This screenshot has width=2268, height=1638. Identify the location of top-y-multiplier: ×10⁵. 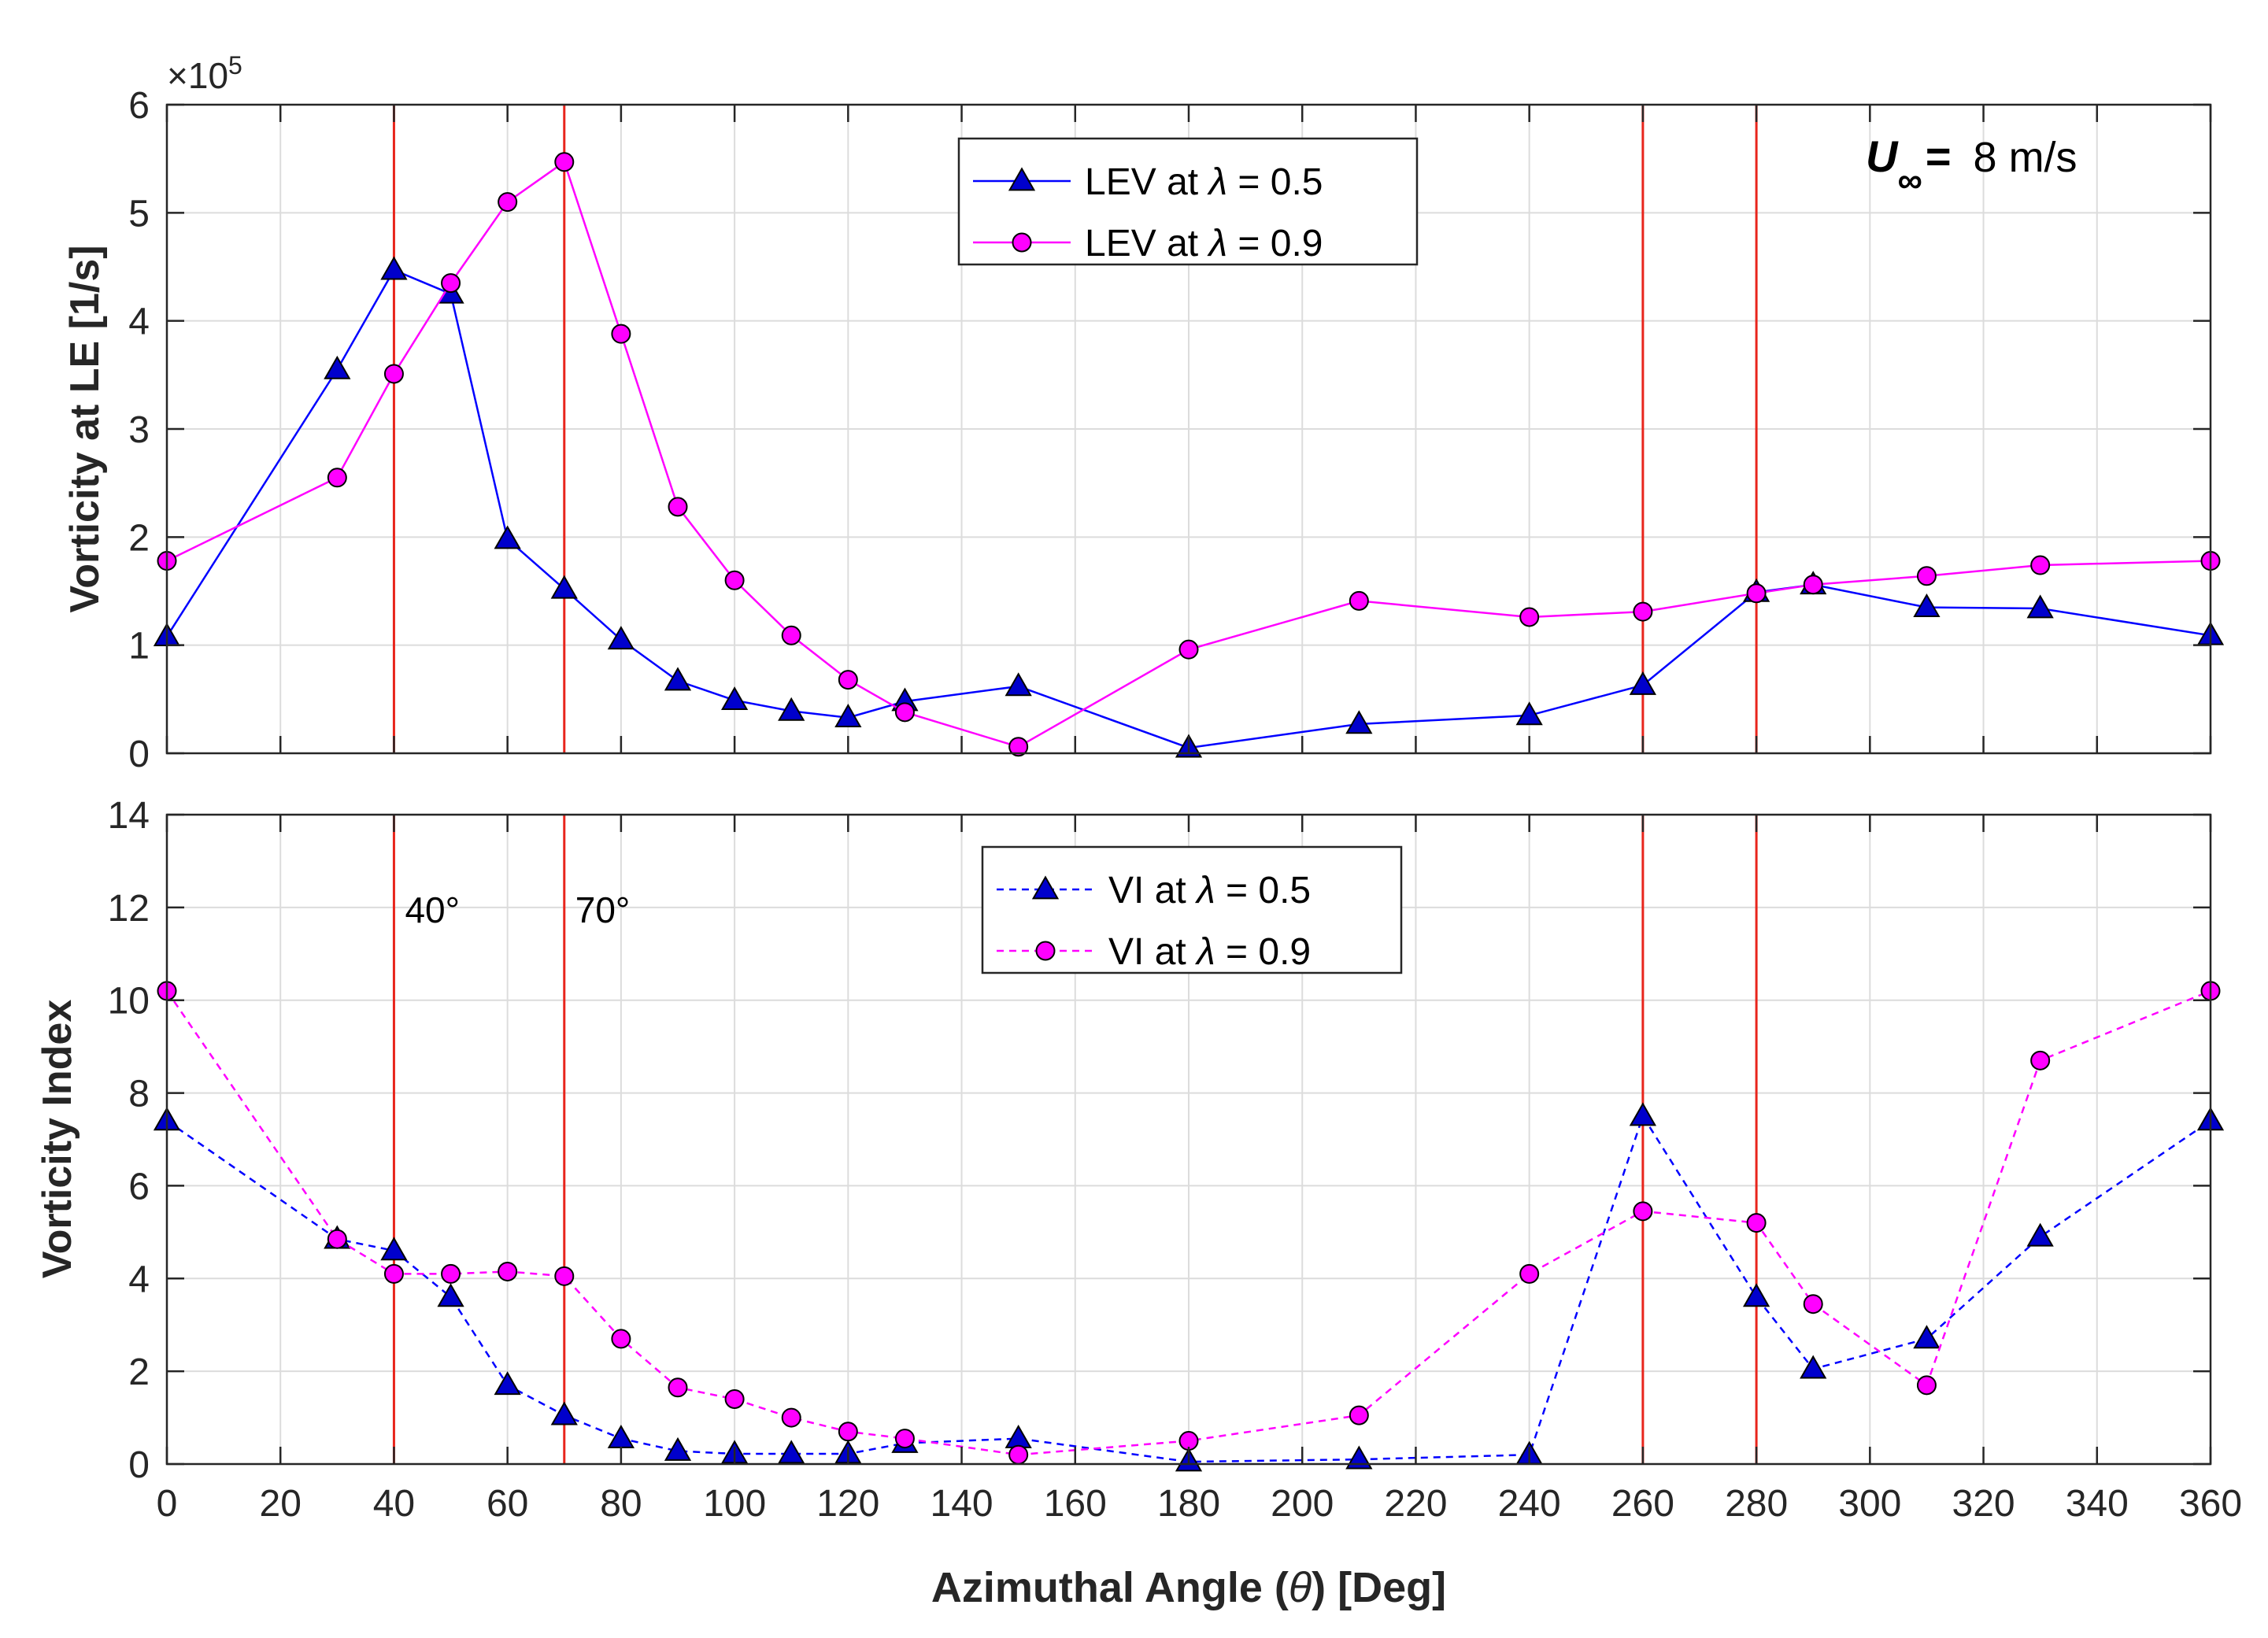
(204, 73).